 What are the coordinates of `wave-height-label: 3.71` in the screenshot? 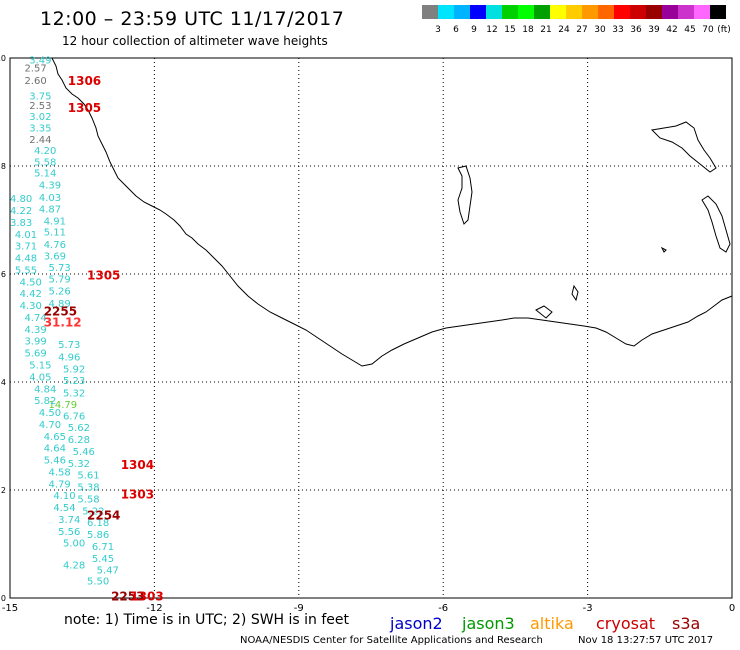 It's located at (26, 247).